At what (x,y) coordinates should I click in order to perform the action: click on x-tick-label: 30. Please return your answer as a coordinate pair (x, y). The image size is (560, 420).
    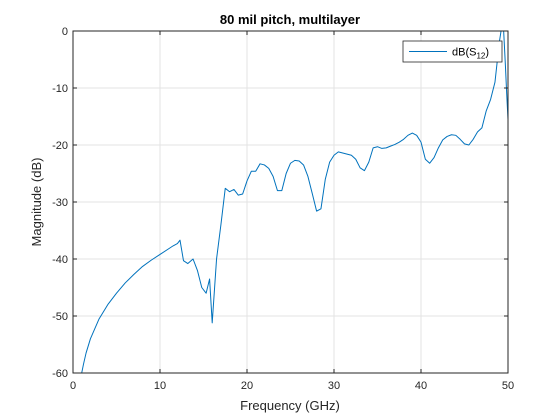
    Looking at the image, I should click on (334, 386).